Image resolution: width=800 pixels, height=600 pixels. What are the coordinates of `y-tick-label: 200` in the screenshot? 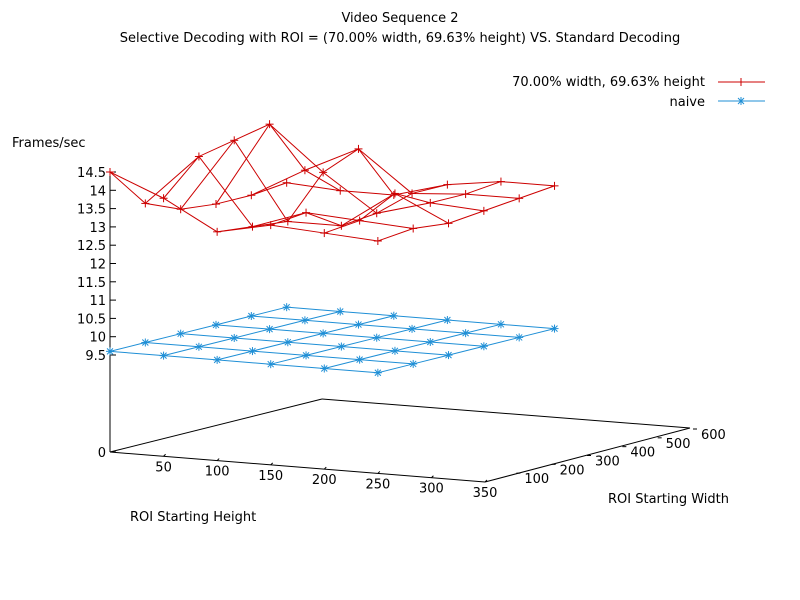 It's located at (572, 470).